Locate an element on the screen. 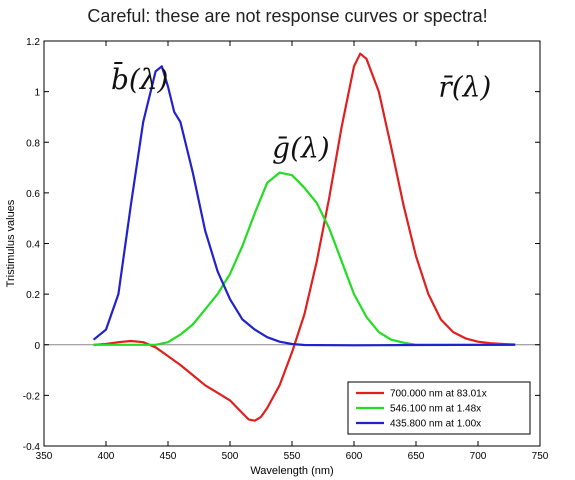  x-tick-label: 700 is located at coordinates (478, 456).